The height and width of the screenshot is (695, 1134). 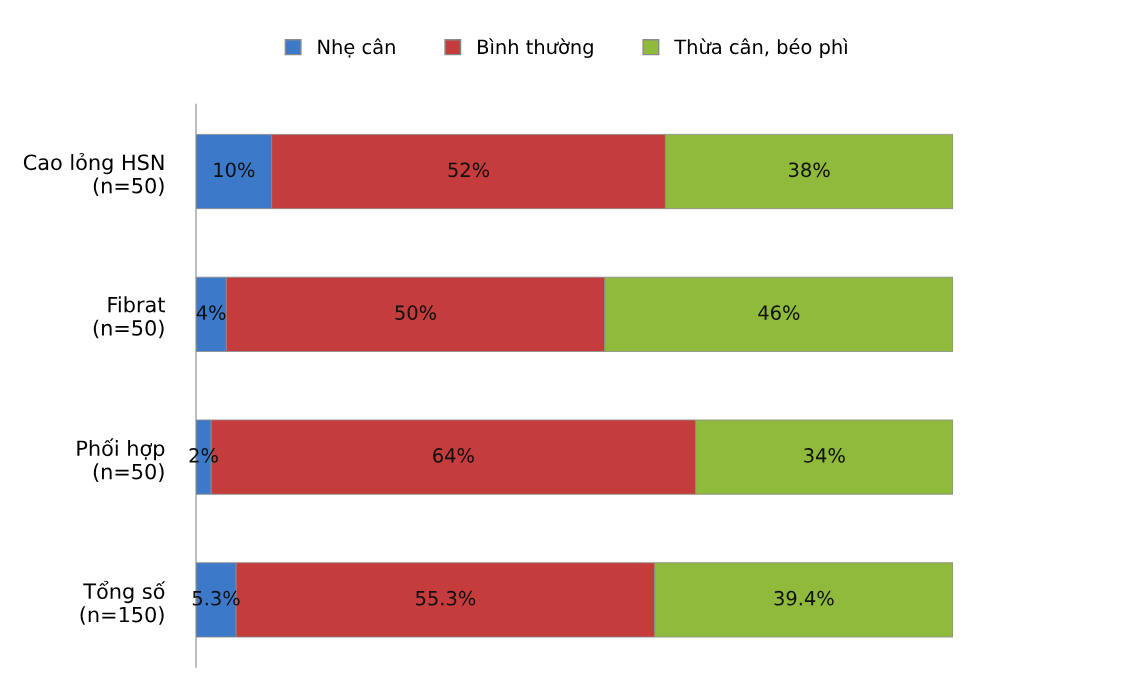 I want to click on legend-label: Bình thường, so click(x=535, y=48).